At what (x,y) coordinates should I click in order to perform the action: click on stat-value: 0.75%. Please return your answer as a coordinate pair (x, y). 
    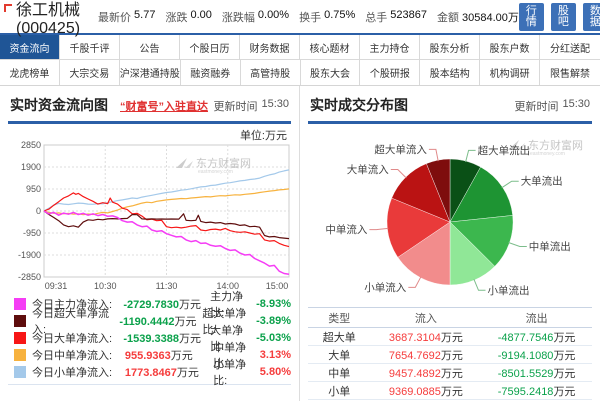
    Looking at the image, I should click on (340, 14).